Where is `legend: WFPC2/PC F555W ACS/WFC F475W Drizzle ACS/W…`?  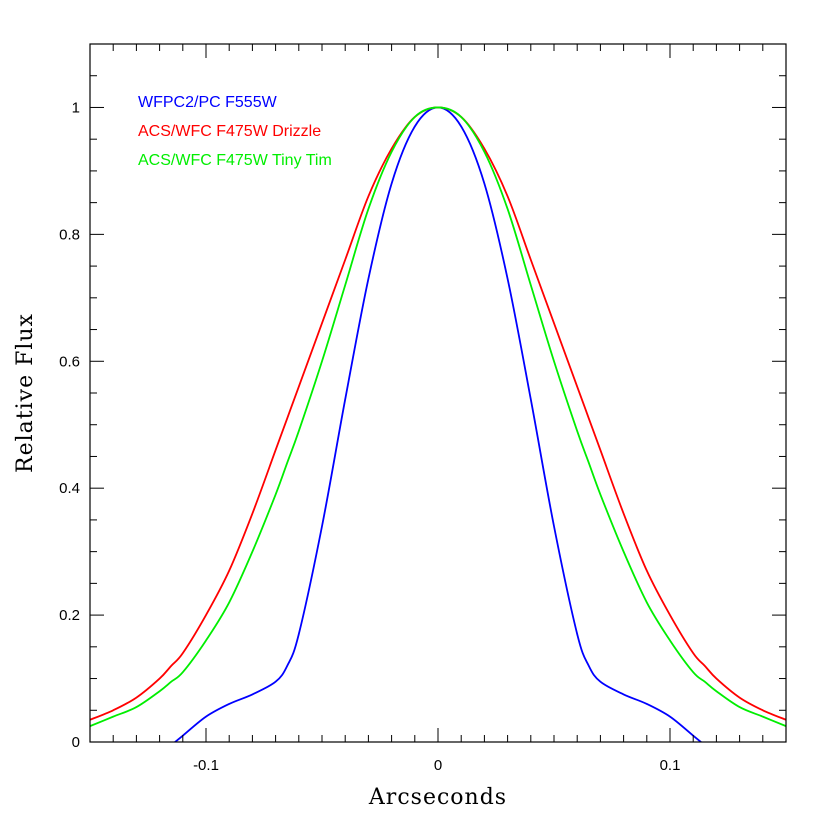 legend: WFPC2/PC F555W ACS/WFC F475W Drizzle ACS/W… is located at coordinates (235, 131).